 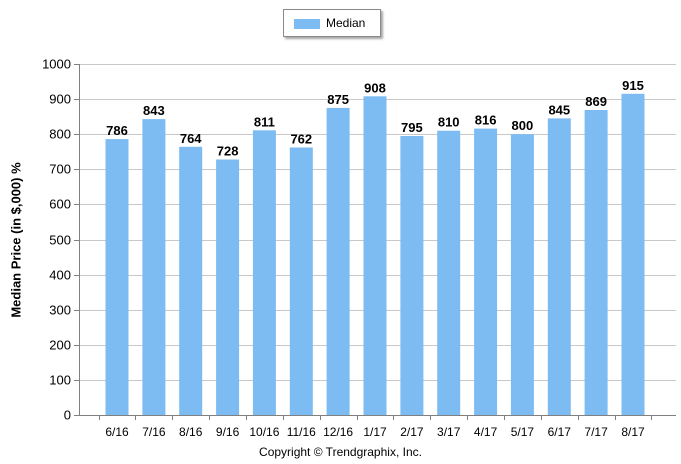 I want to click on x-tick-label: 5/17, so click(x=523, y=432).